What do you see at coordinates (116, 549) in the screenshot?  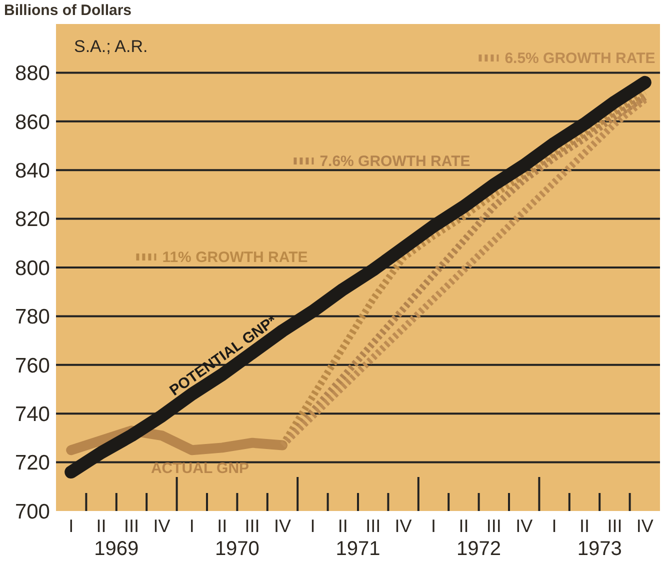 I see `text: 1969` at bounding box center [116, 549].